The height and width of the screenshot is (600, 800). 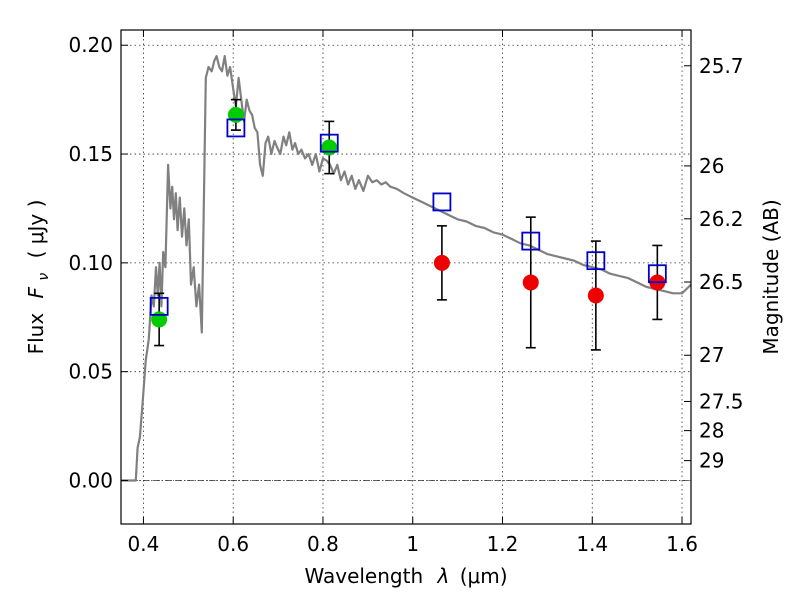 I want to click on x-tick-label: 1, so click(x=412, y=544).